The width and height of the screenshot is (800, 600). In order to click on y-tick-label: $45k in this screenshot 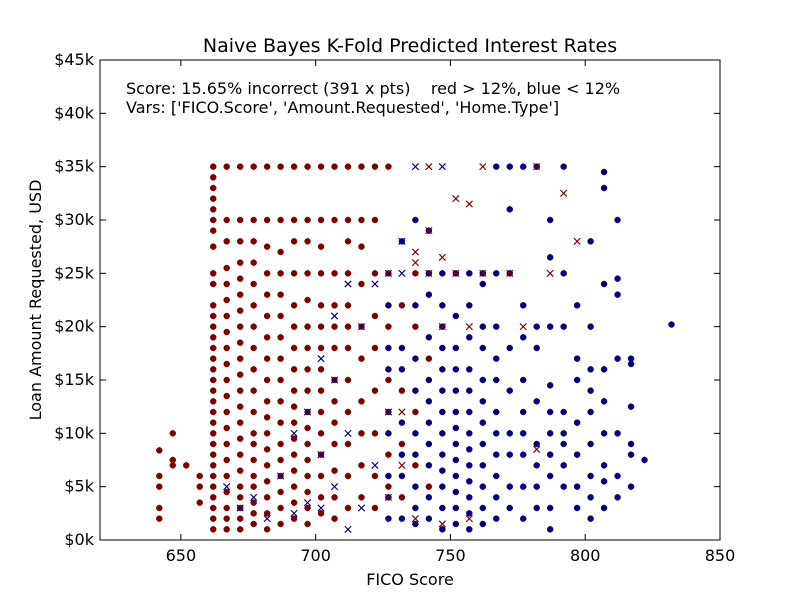, I will do `click(74, 59)`.